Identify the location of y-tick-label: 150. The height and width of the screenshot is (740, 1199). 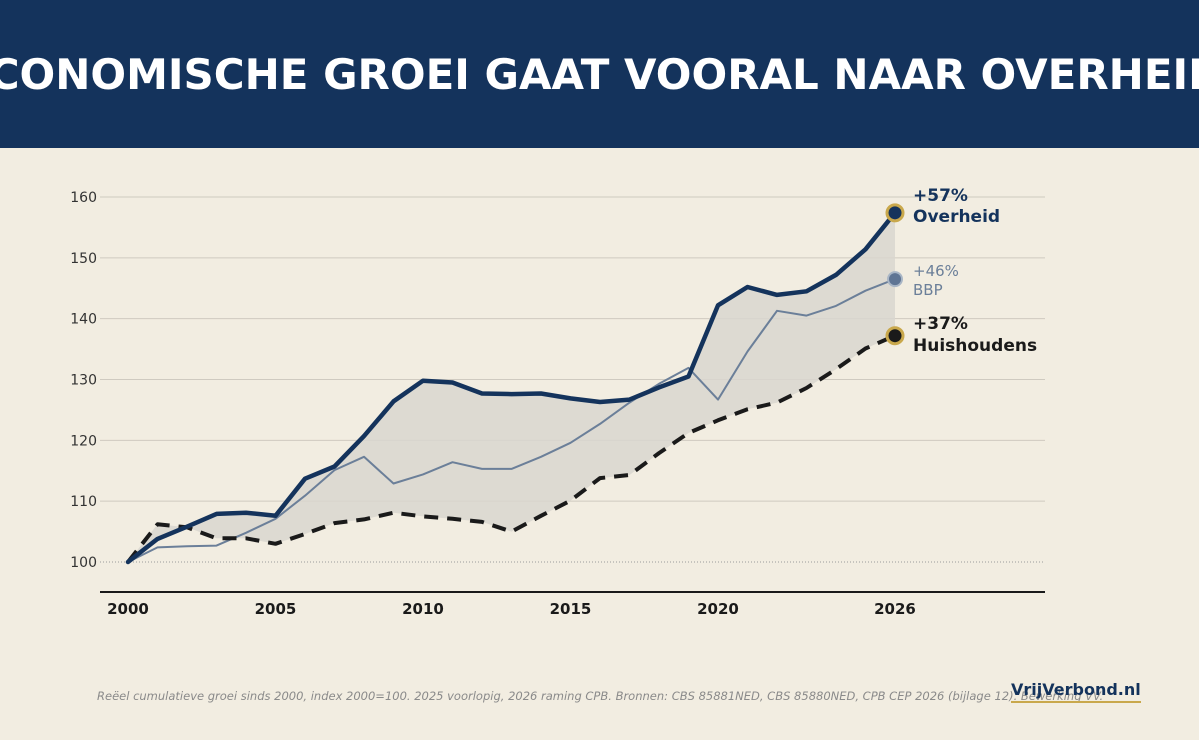
(83, 259).